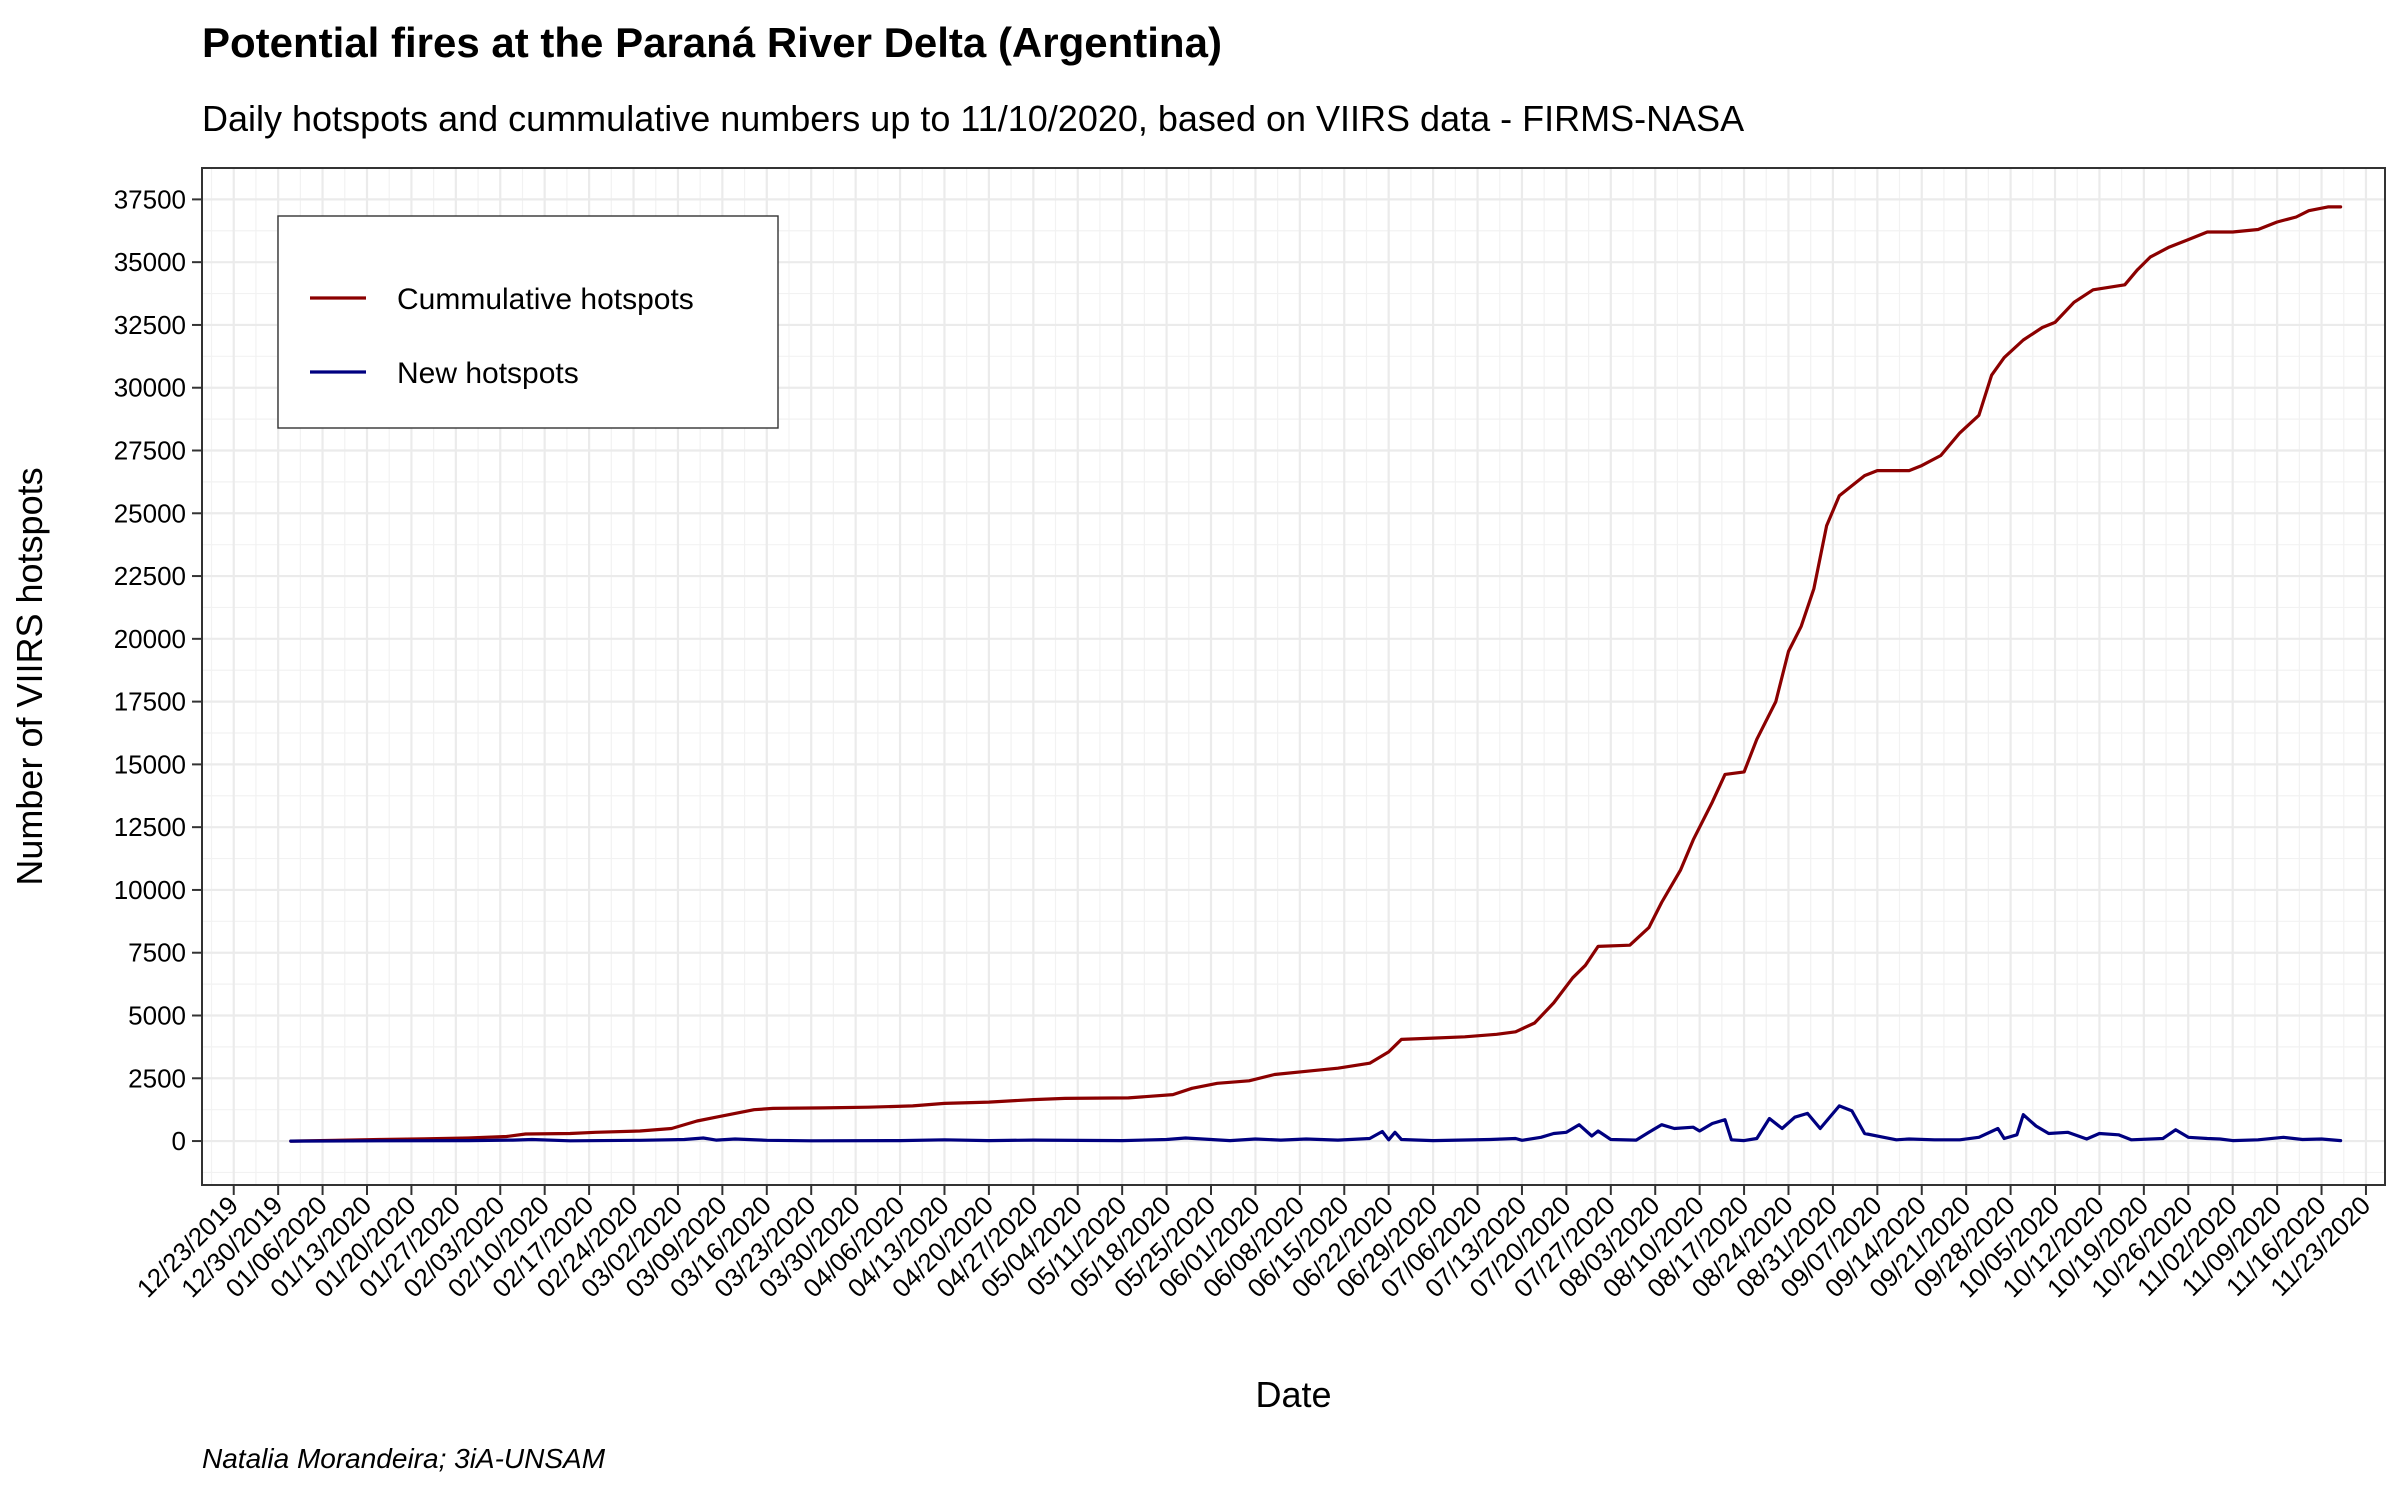 This screenshot has width=2400, height=1500. I want to click on caption: Natalia Morandeira; 3iA-UNSAM, so click(404, 1458).